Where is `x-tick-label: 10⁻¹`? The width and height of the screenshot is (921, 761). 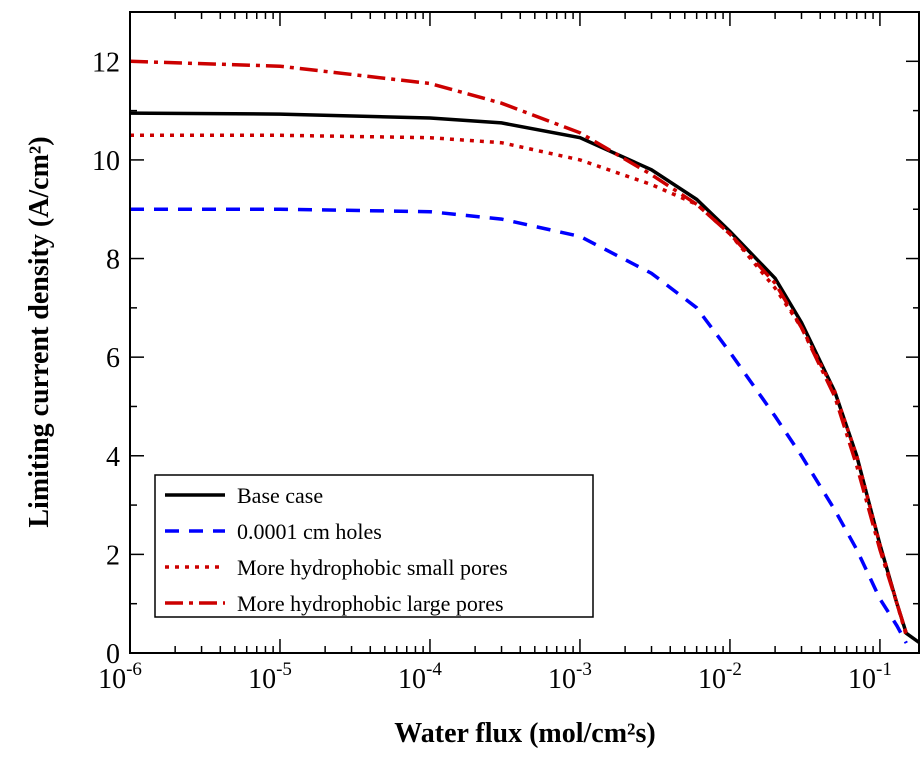 x-tick-label: 10⁻¹ is located at coordinates (870, 677).